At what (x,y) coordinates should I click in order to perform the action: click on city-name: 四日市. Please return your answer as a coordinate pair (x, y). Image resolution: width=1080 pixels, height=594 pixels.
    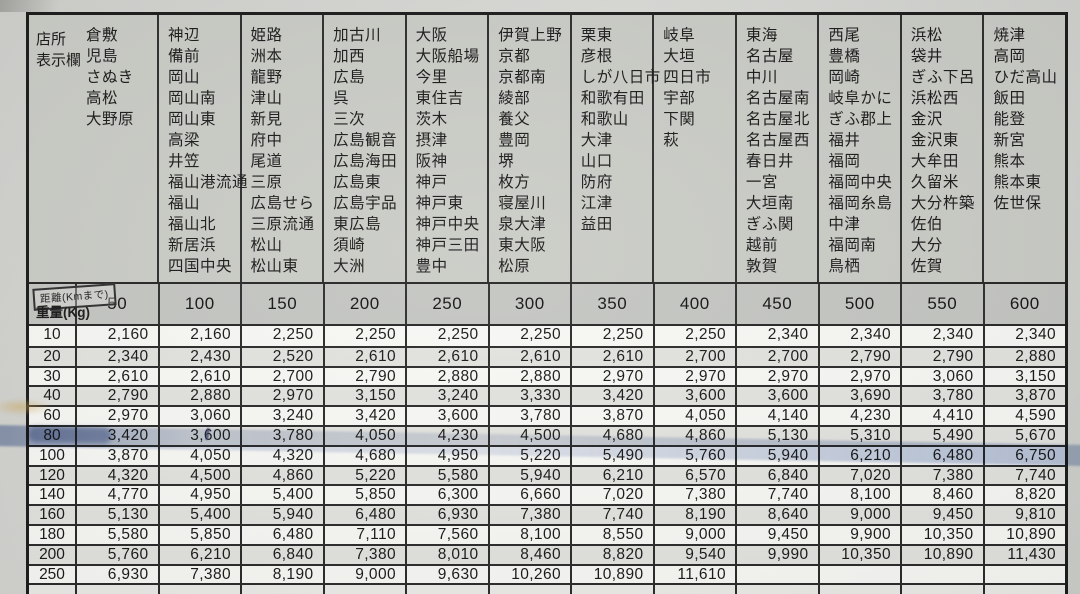
    Looking at the image, I should click on (687, 77).